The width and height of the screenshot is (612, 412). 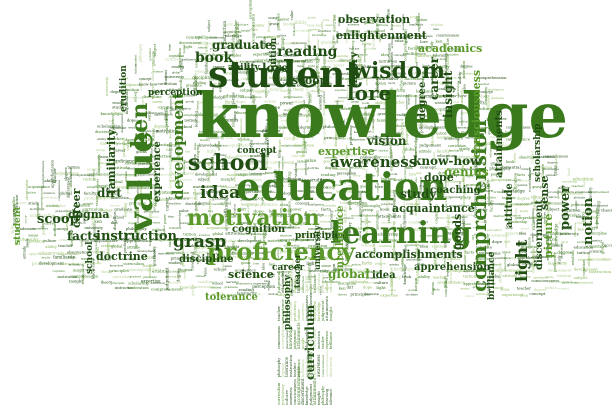 What do you see at coordinates (465, 260) in the screenshot?
I see `tiny-word: degree` at bounding box center [465, 260].